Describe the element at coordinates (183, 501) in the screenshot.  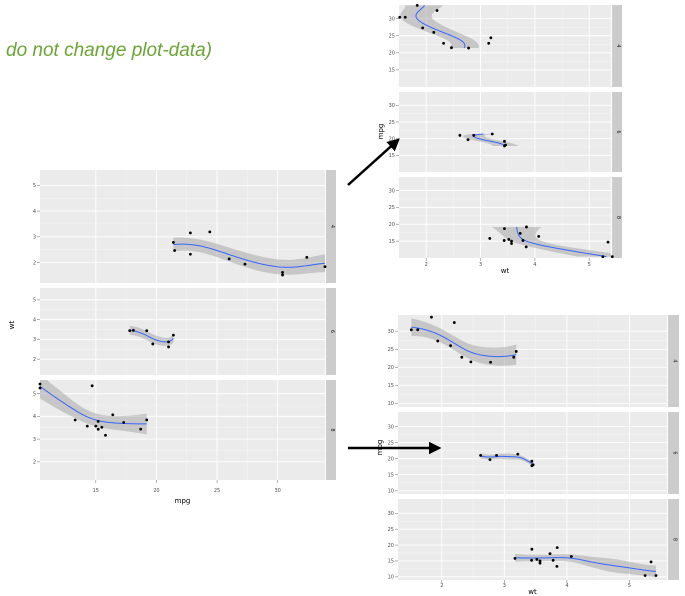
I see `x-axis-title: mpg` at that location.